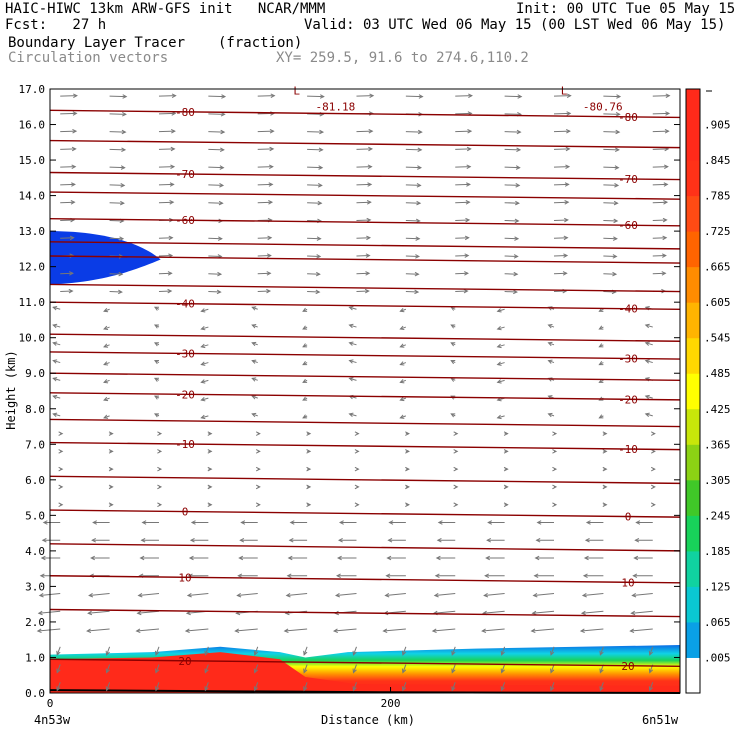 This screenshot has height=740, width=740. What do you see at coordinates (185, 353) in the screenshot?
I see `contour-label: -30` at bounding box center [185, 353].